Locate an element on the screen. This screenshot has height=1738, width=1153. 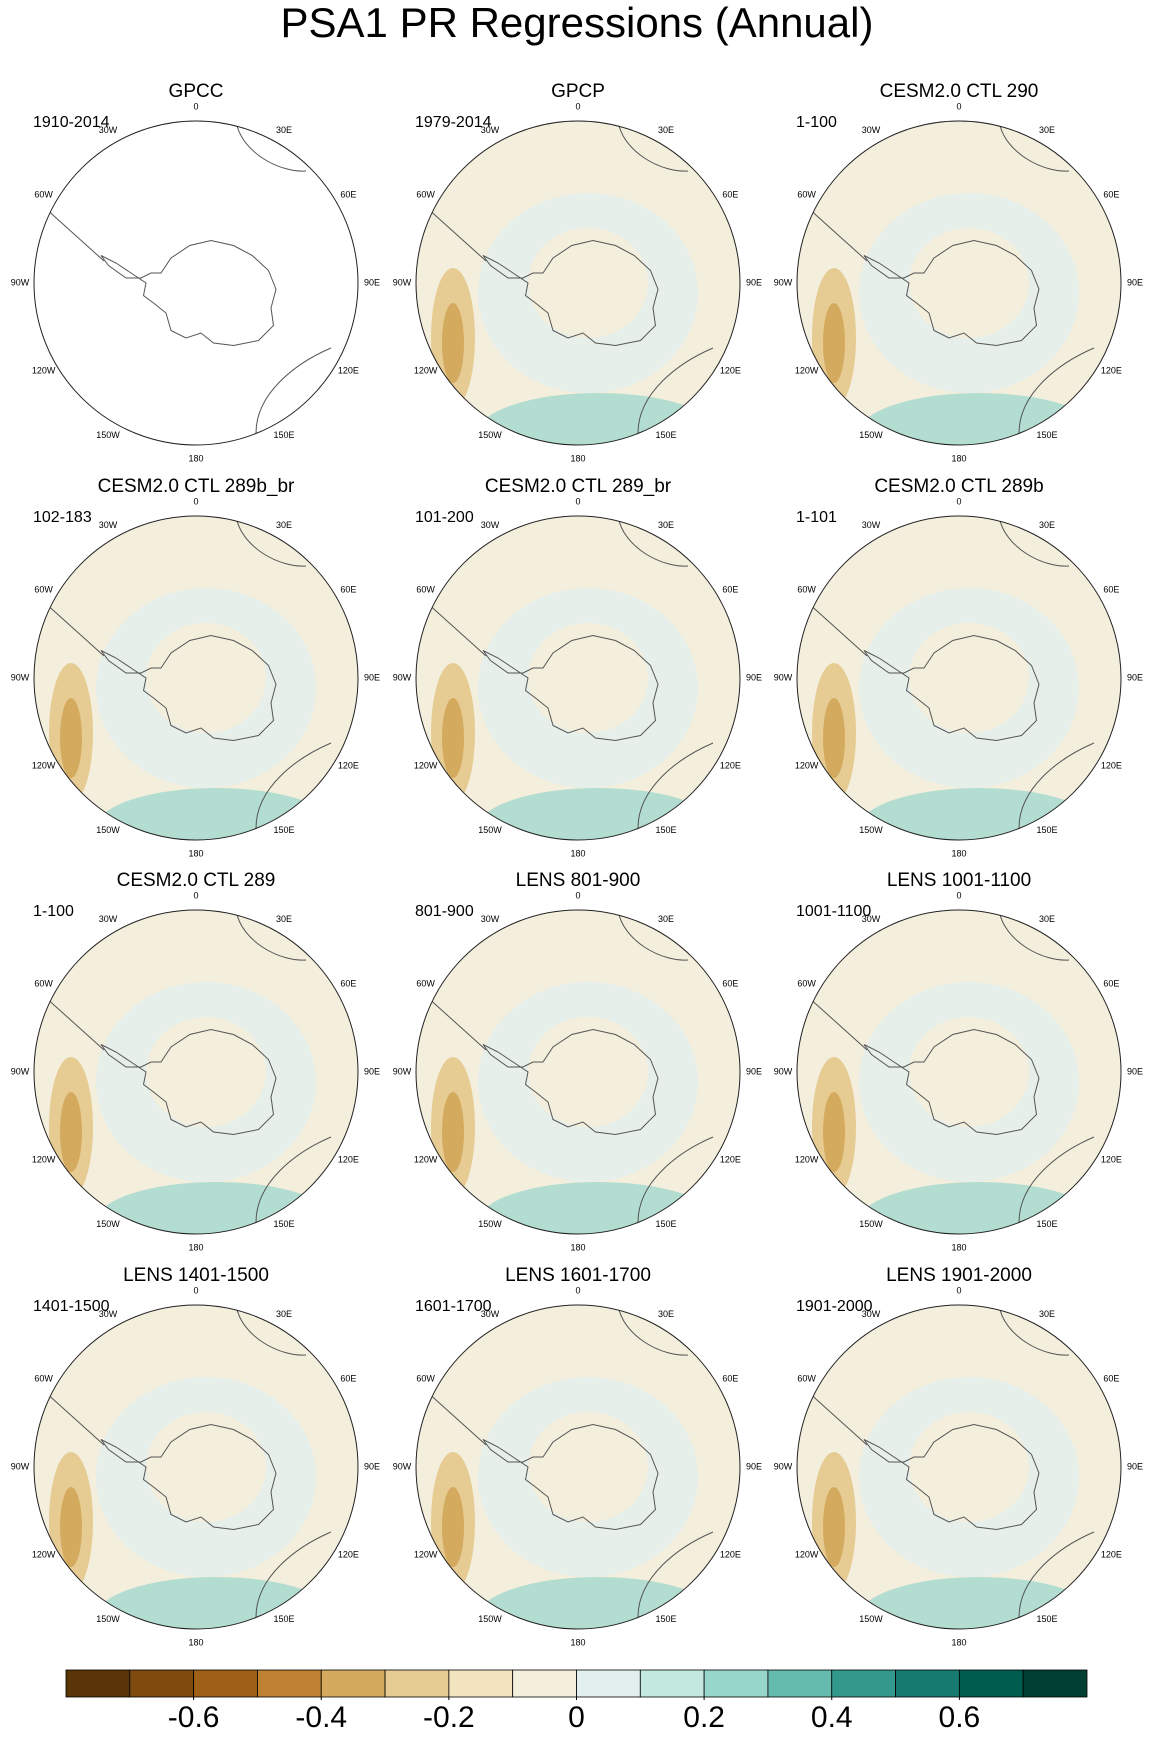
panel-title: LENS 1601-1700 is located at coordinates (578, 1275).